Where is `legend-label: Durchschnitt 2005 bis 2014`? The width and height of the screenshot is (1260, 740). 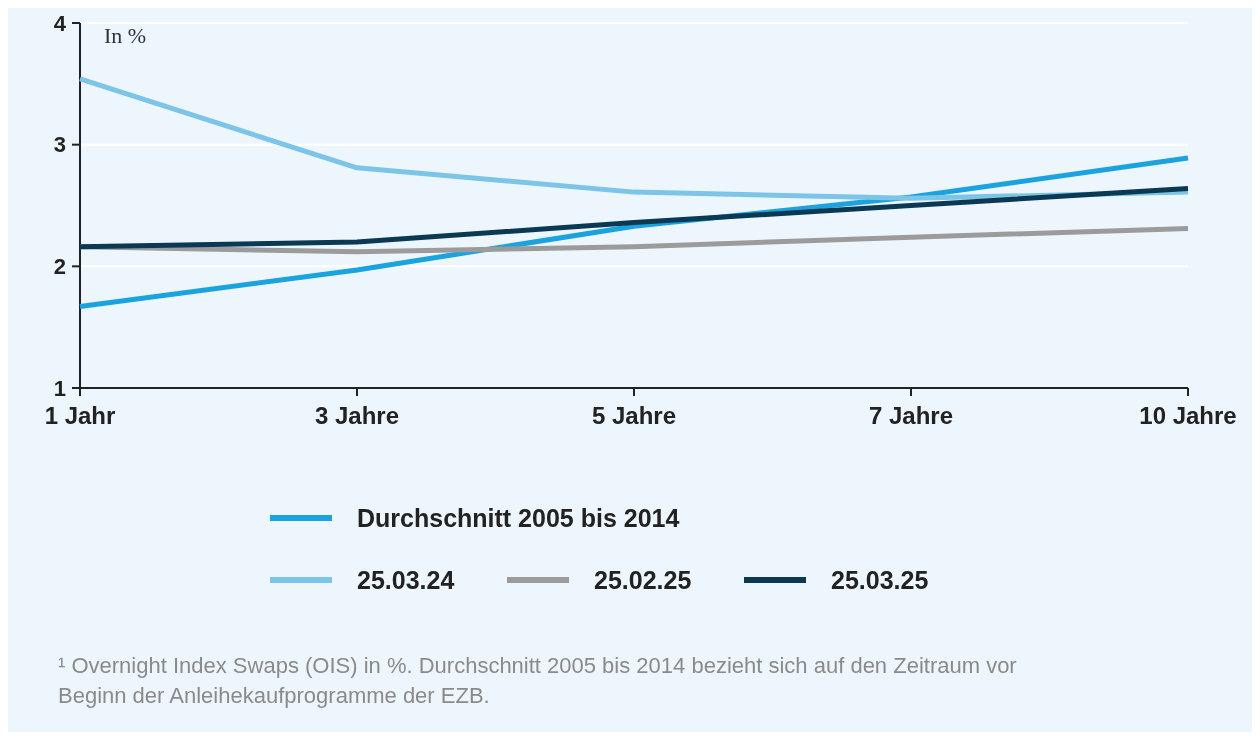
legend-label: Durchschnitt 2005 bis 2014 is located at coordinates (518, 517).